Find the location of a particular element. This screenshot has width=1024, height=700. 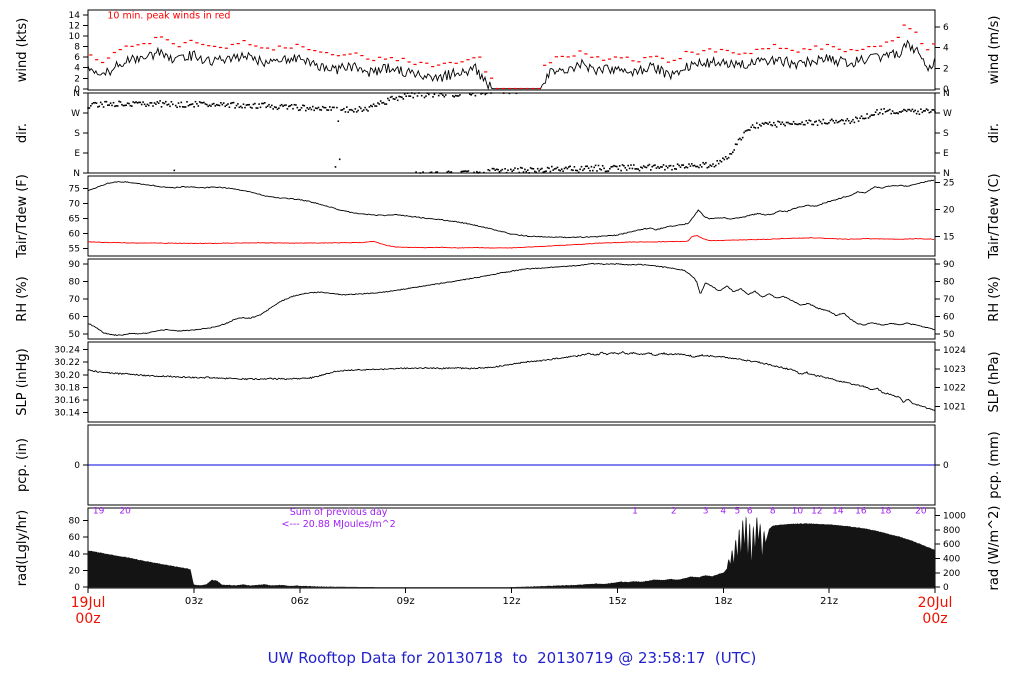

axis-label-left-dir: dir. is located at coordinates (22, 133).